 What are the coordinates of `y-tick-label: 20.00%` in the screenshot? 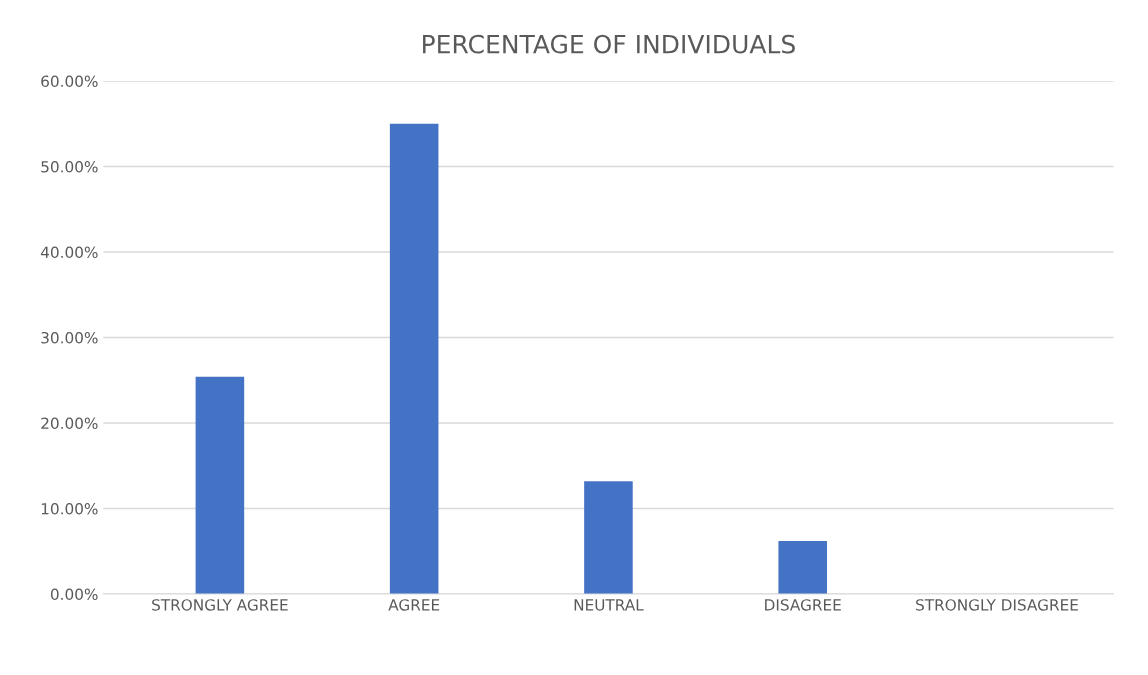 It's located at (69, 423).